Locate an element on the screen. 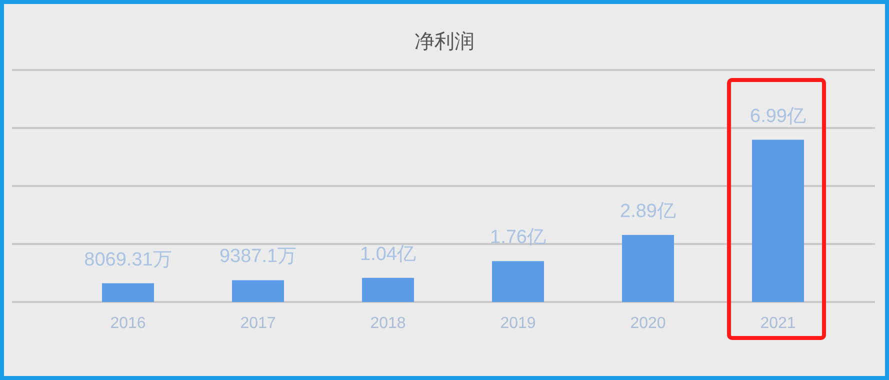 This screenshot has height=380, width=889. x-tick-label: 2016 is located at coordinates (128, 323).